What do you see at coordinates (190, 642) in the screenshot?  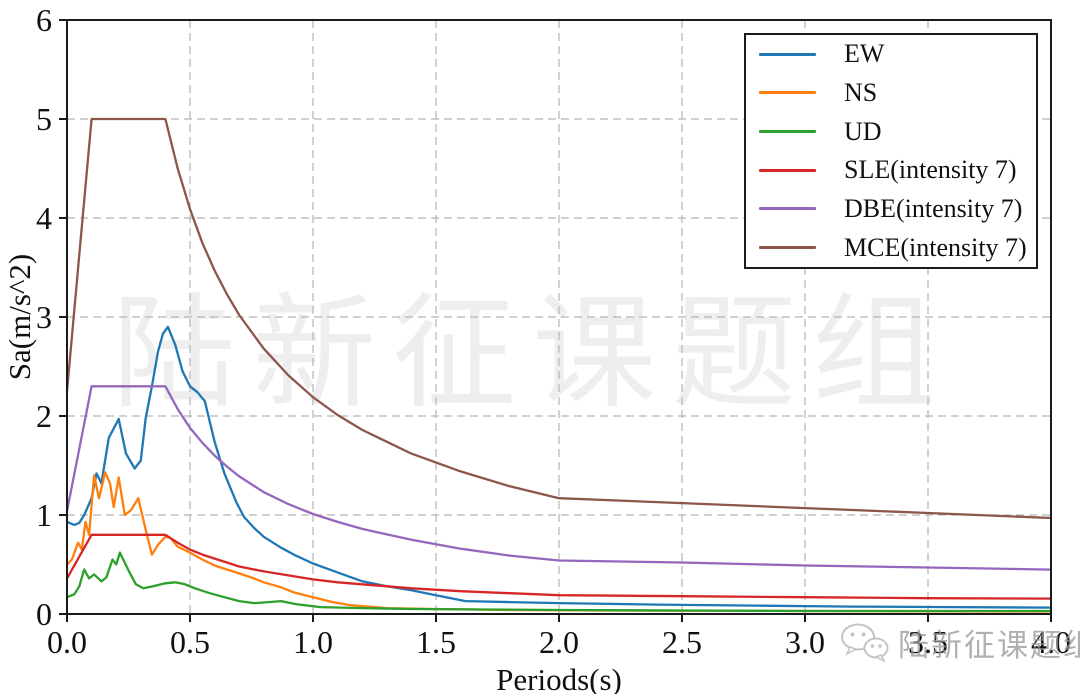 I see `svg-text: 0.5` at bounding box center [190, 642].